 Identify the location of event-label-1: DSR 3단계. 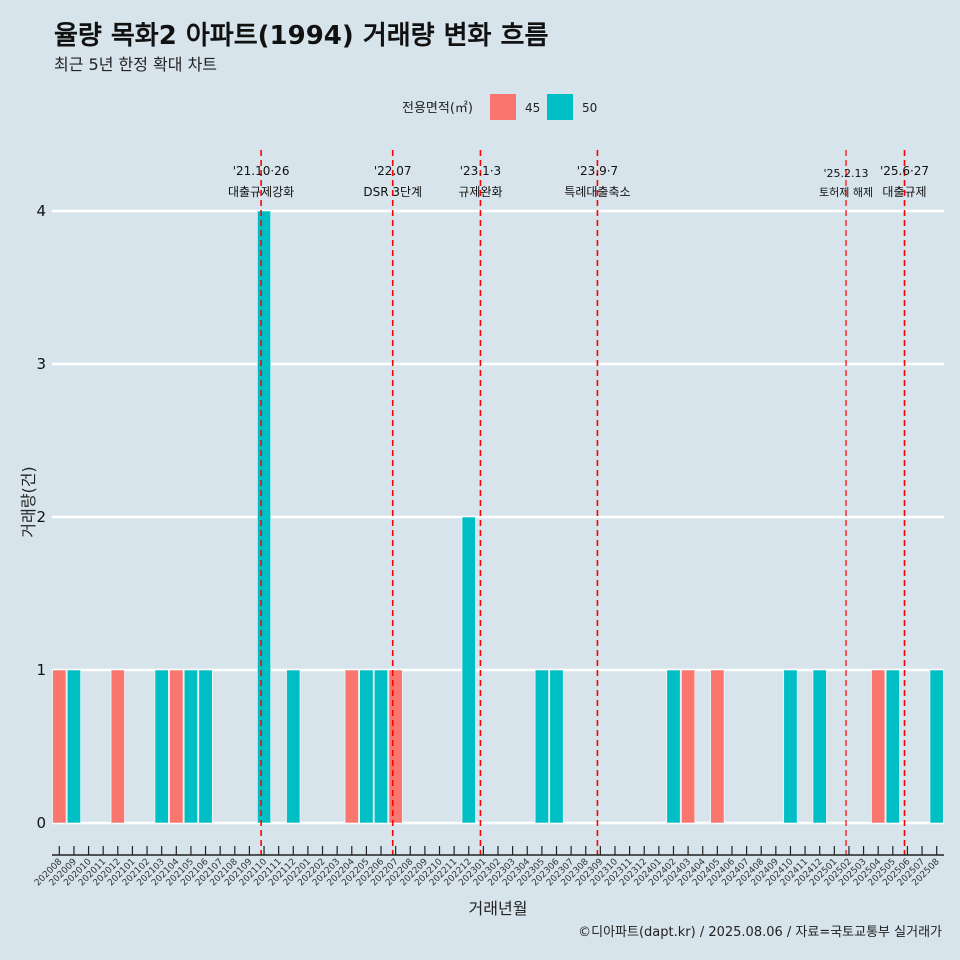
(392, 192).